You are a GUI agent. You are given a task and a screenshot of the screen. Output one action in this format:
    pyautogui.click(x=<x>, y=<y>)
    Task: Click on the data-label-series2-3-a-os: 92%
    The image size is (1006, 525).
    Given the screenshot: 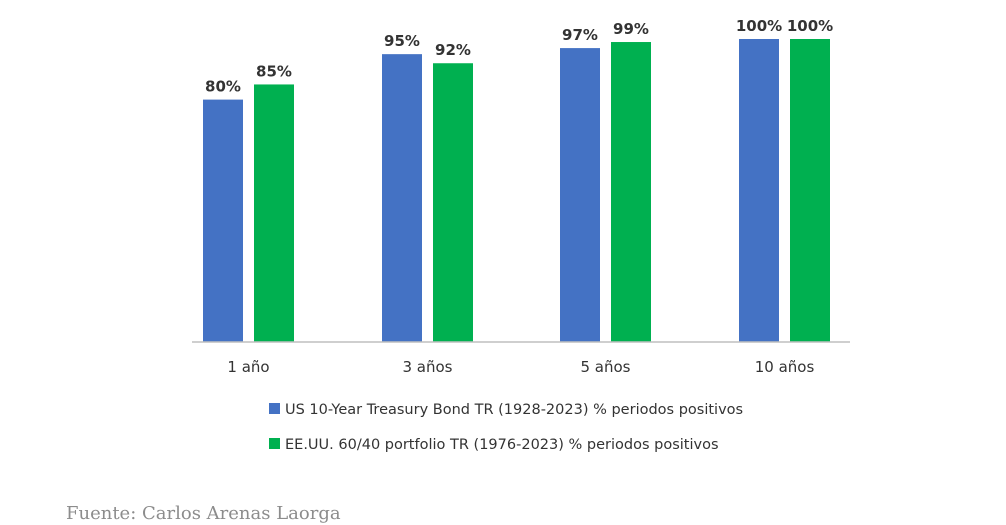 What is the action you would take?
    pyautogui.click(x=453, y=50)
    